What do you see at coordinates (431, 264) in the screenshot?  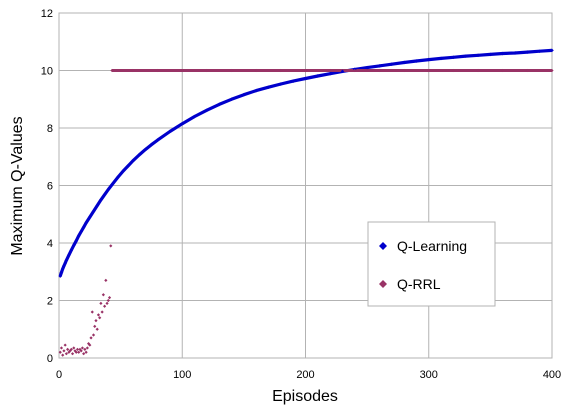 I see `legend: Q-Learning Q-RRL` at bounding box center [431, 264].